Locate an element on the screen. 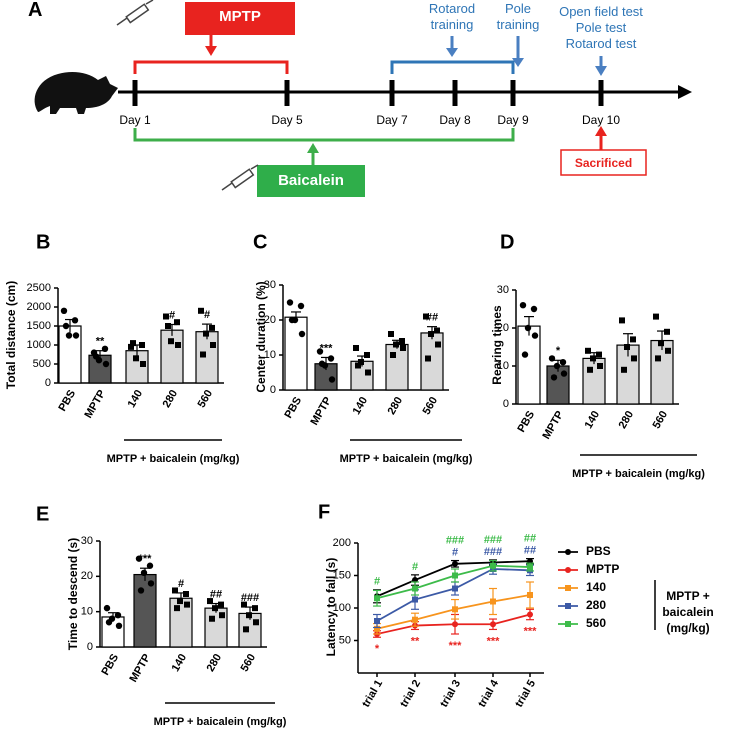 The height and width of the screenshot is (730, 729). training-label: Rotarod training is located at coordinates (452, 16).